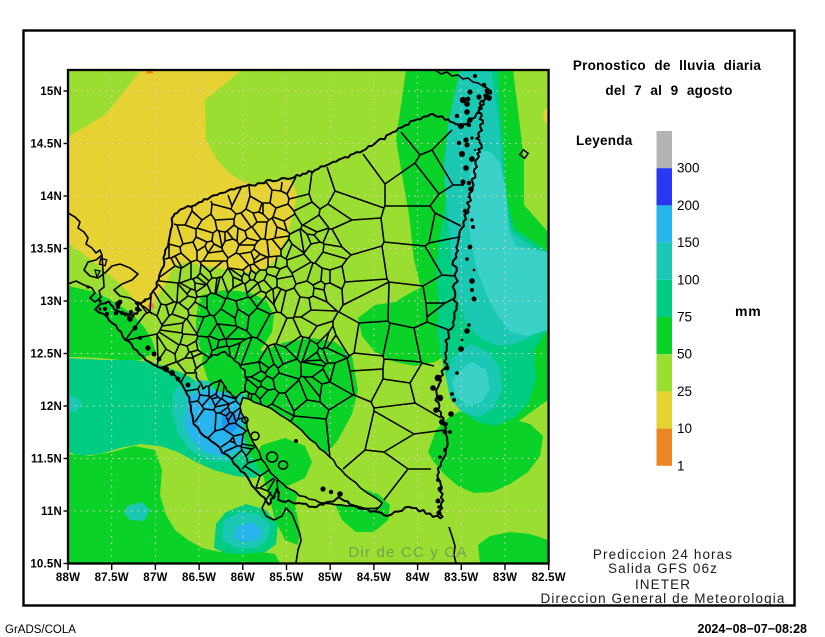  Describe the element at coordinates (51, 197) in the screenshot. I see `svg-text: 14N` at that location.